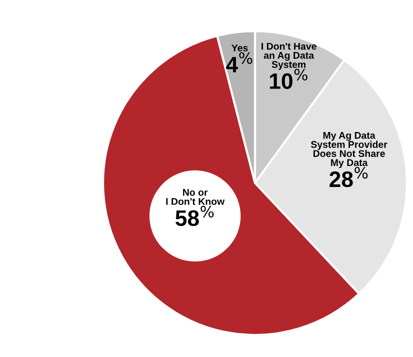 Image resolution: width=413 pixels, height=357 pixels. I want to click on slice-label: No or I Don't Know, so click(195, 197).